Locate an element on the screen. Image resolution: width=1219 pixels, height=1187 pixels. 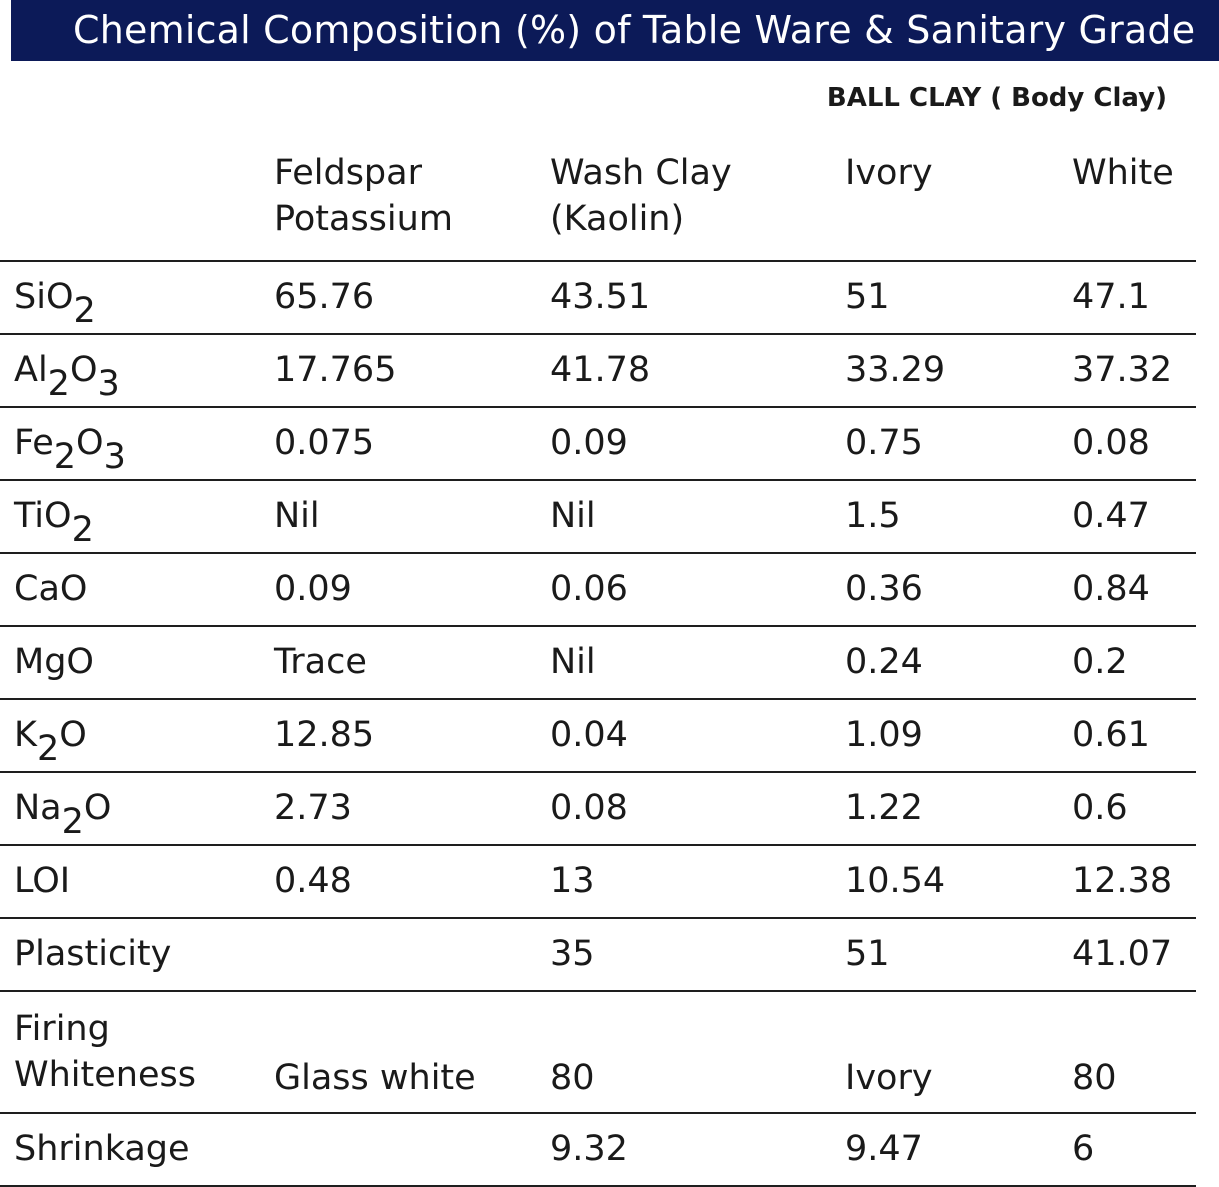
row-label: Shrinkage is located at coordinates (102, 1149).